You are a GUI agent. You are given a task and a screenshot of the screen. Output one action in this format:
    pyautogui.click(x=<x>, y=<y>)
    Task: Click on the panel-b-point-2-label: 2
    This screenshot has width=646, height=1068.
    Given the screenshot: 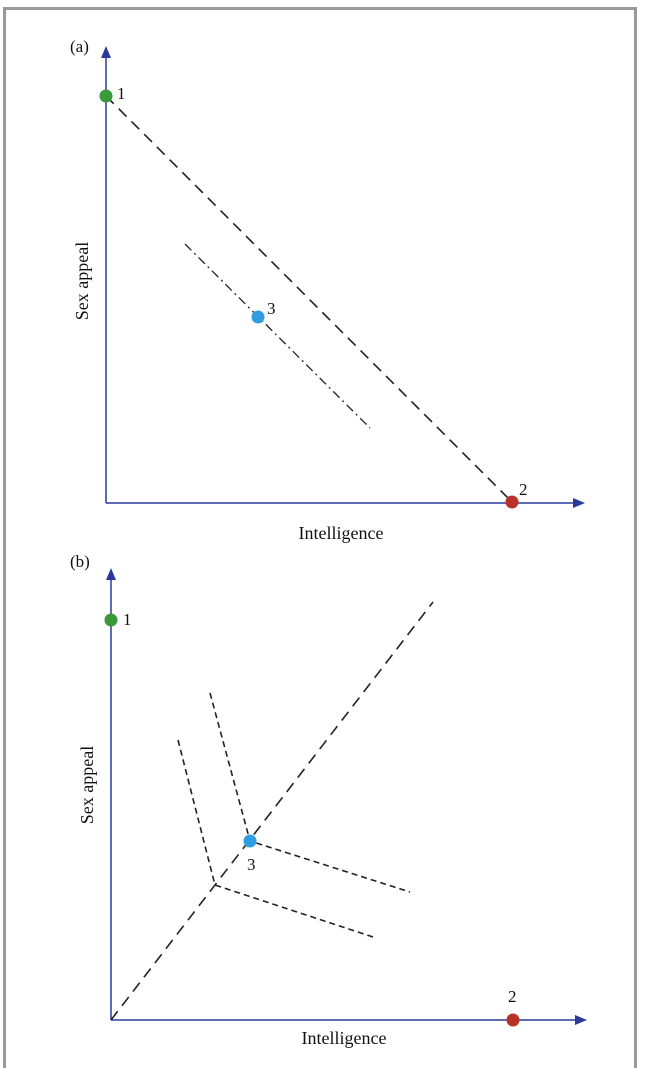 What is the action you would take?
    pyautogui.click(x=512, y=996)
    